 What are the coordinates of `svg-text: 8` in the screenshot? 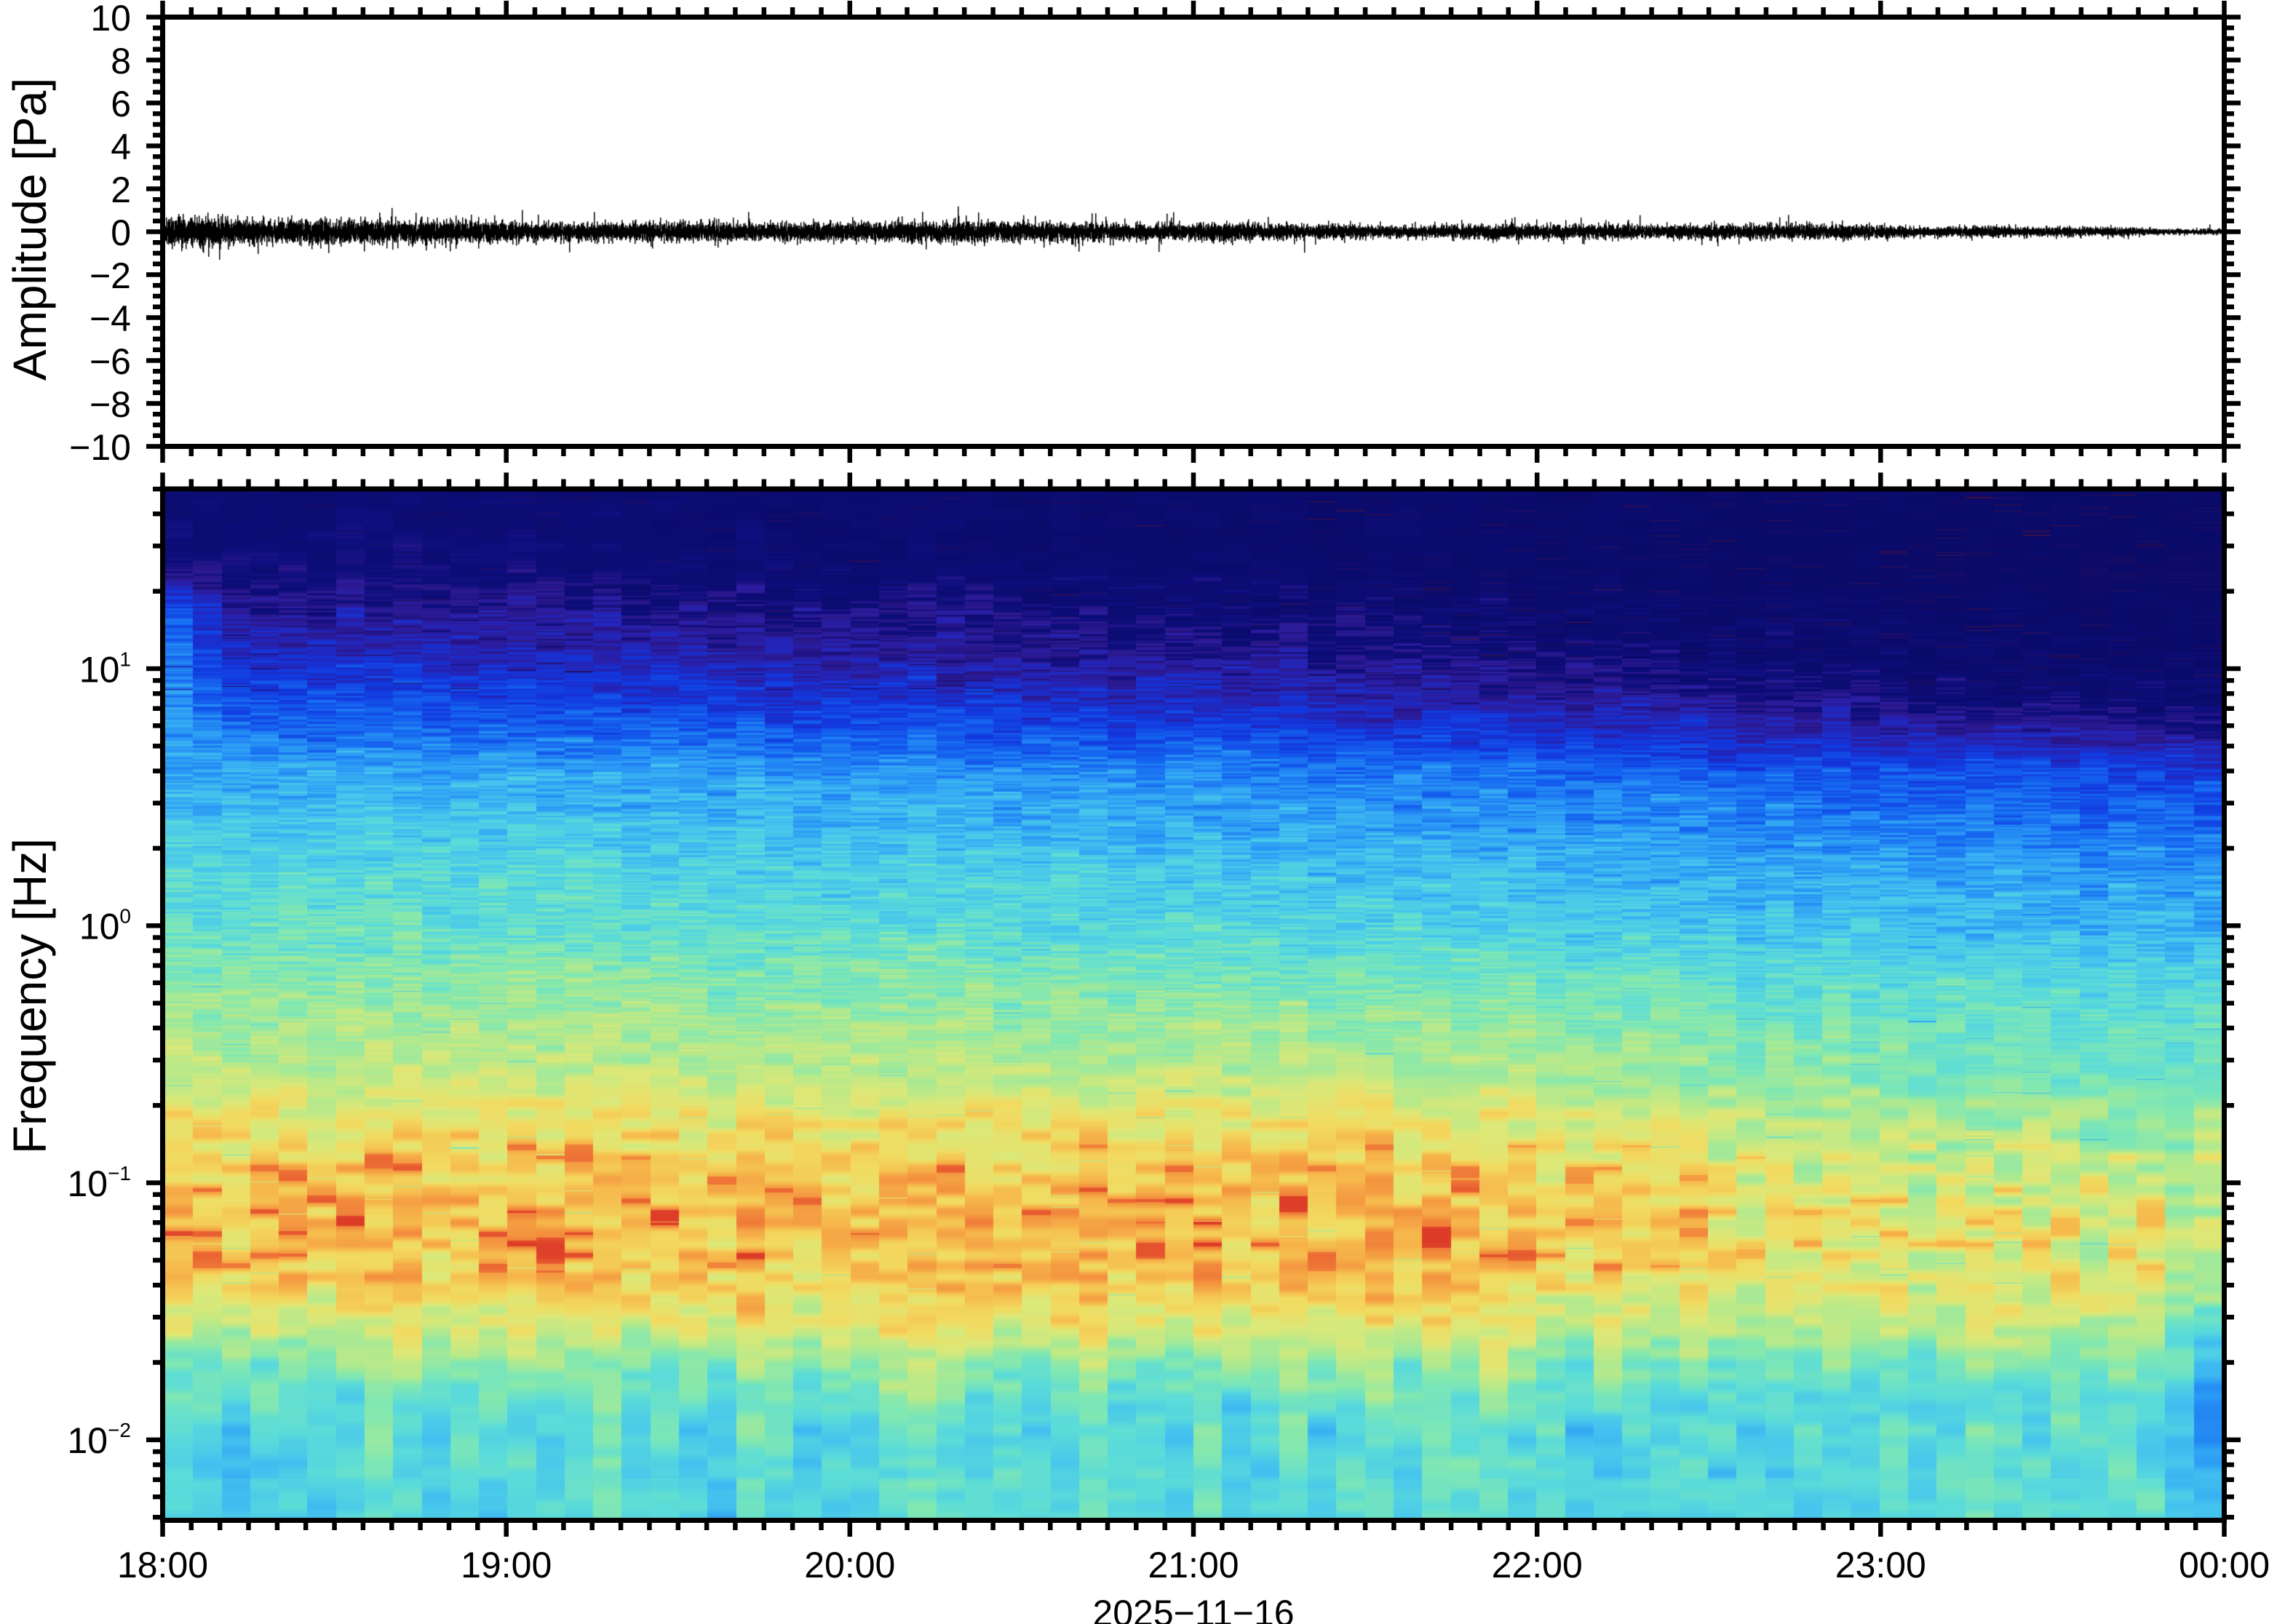 It's located at (121, 61).